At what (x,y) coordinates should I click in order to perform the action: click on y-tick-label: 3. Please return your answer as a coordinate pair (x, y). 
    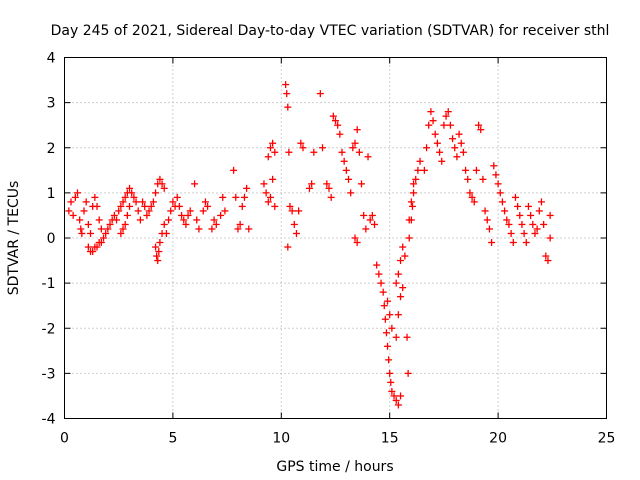
    Looking at the image, I should click on (51, 104).